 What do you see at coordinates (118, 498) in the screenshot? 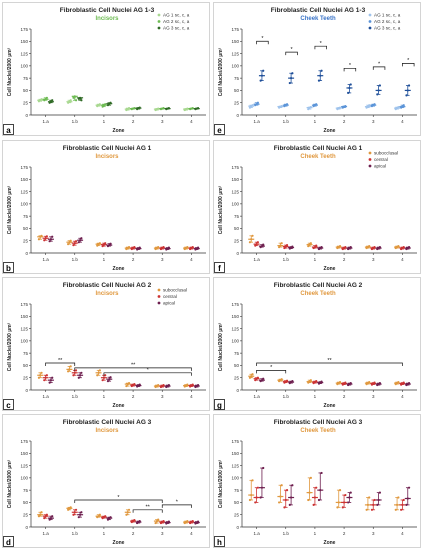
I see `significance-label: *` at bounding box center [118, 498].